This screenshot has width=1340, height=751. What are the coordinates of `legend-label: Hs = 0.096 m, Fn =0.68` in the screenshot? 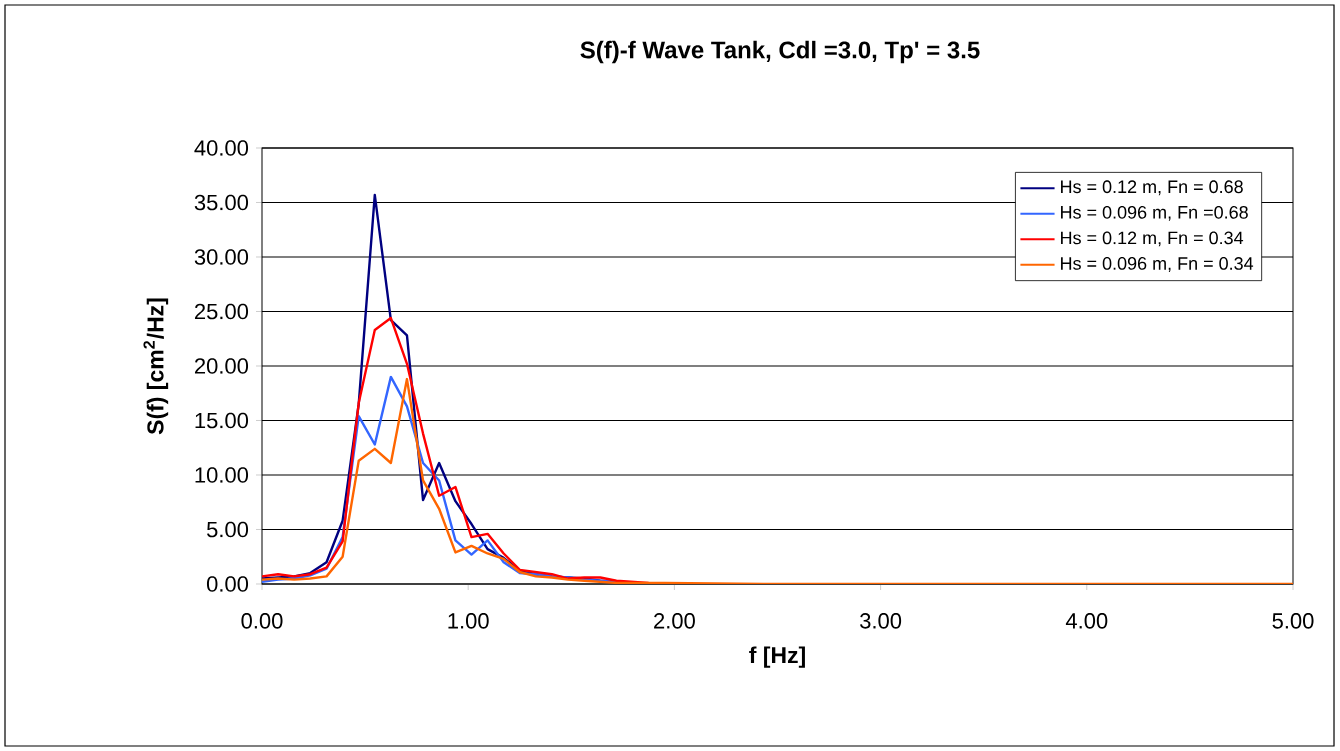 It's located at (1154, 213).